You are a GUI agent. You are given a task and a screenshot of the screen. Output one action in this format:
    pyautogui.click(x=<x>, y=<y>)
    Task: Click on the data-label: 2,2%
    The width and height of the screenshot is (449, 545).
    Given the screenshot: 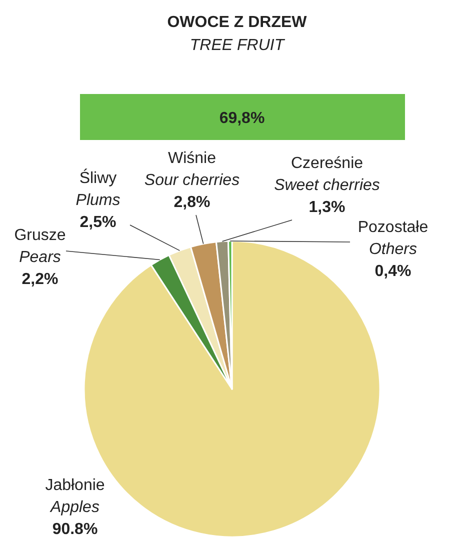 What is the action you would take?
    pyautogui.click(x=40, y=279)
    